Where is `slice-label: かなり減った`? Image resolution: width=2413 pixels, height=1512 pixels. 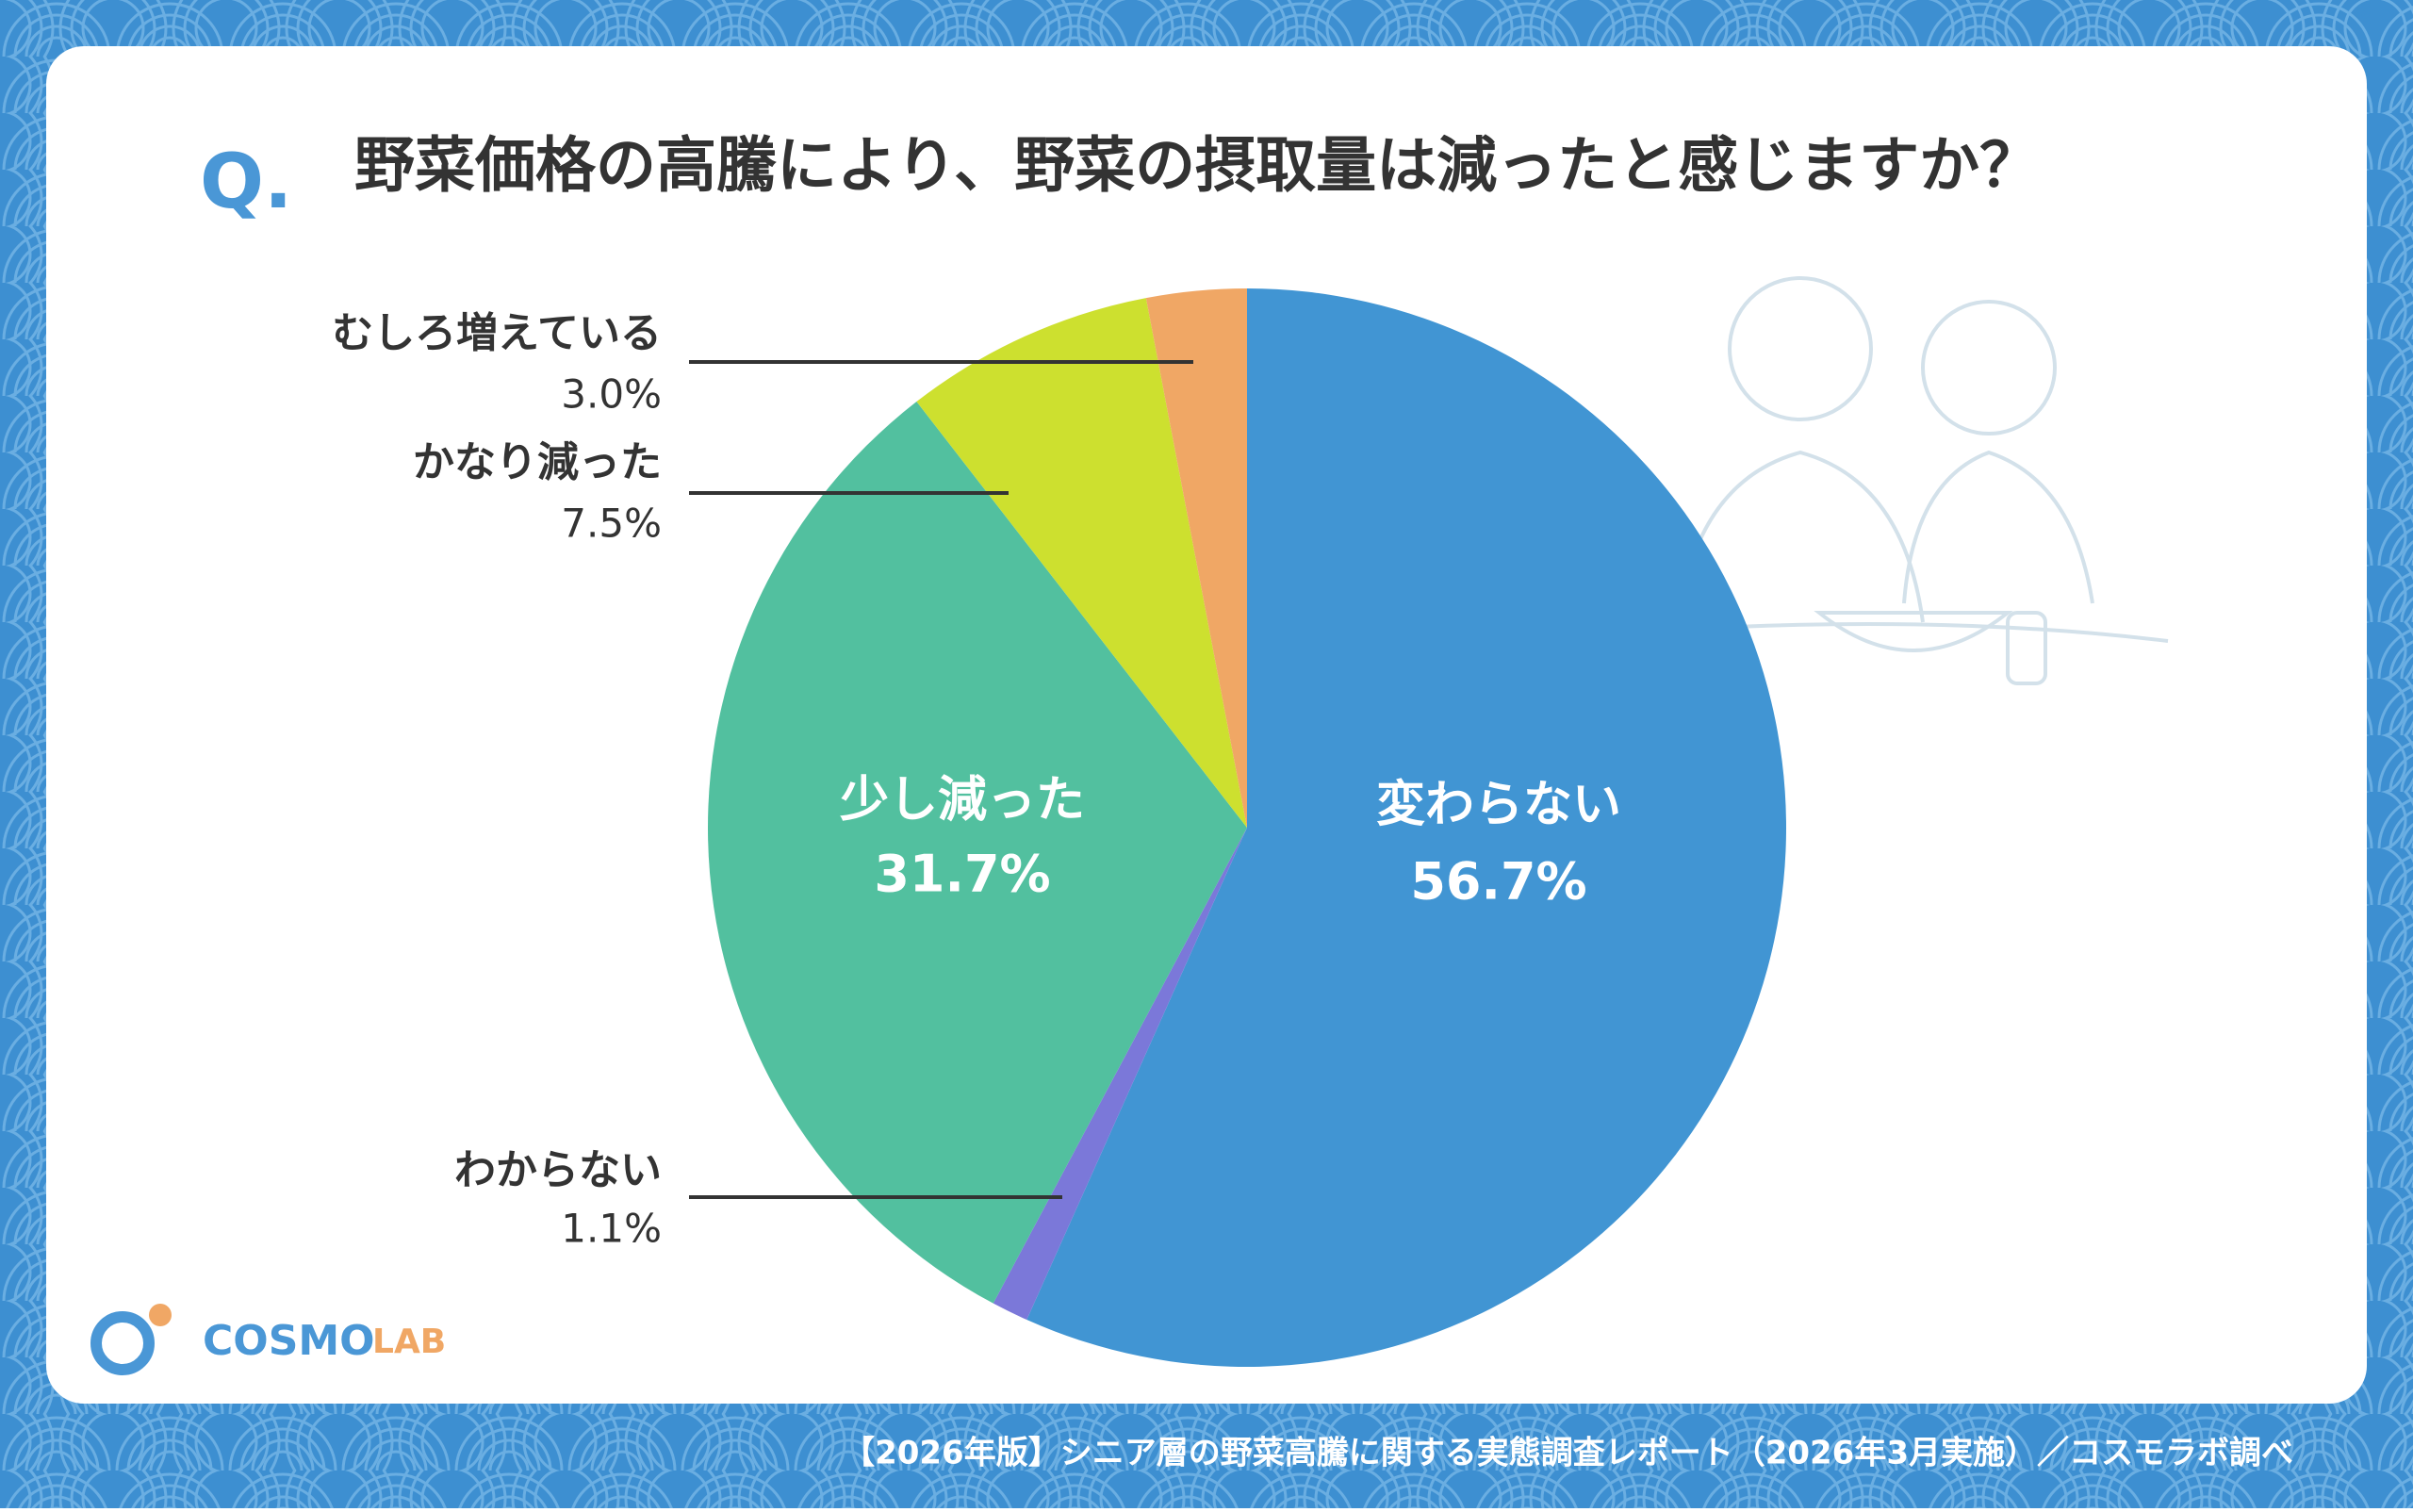 slice-label: かなり減った is located at coordinates (538, 462).